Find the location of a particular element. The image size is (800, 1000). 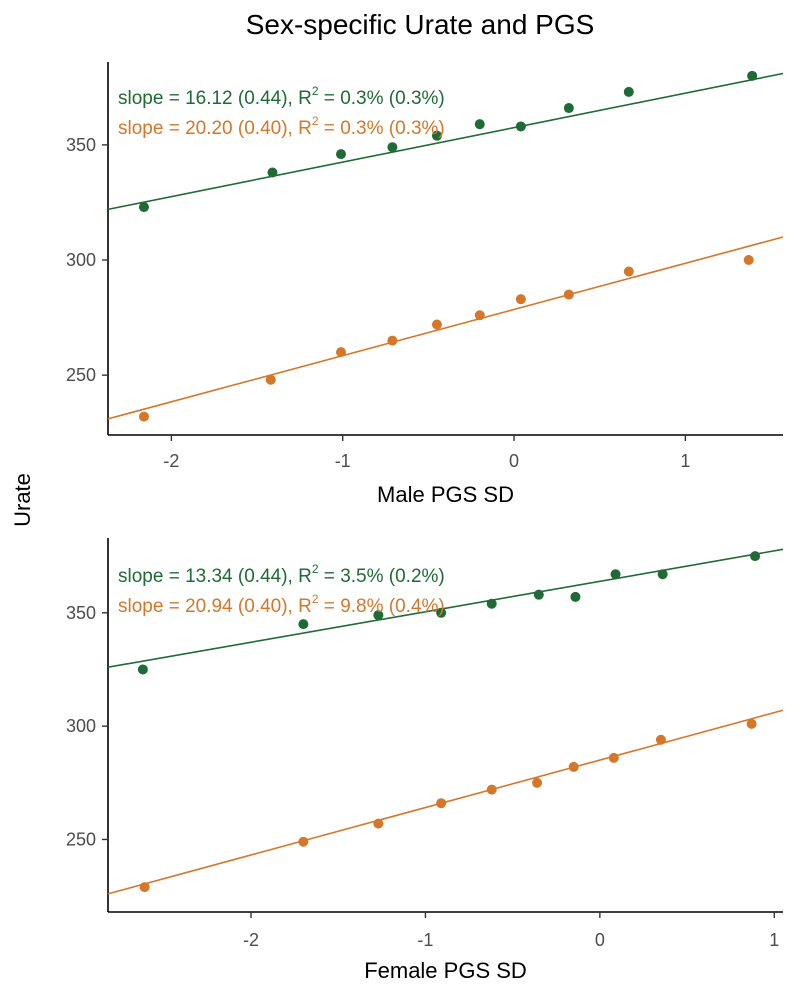

annotation-series-2: slope = 20.94 (0.40), R2 = 9.8% (0.4%) is located at coordinates (281, 604).